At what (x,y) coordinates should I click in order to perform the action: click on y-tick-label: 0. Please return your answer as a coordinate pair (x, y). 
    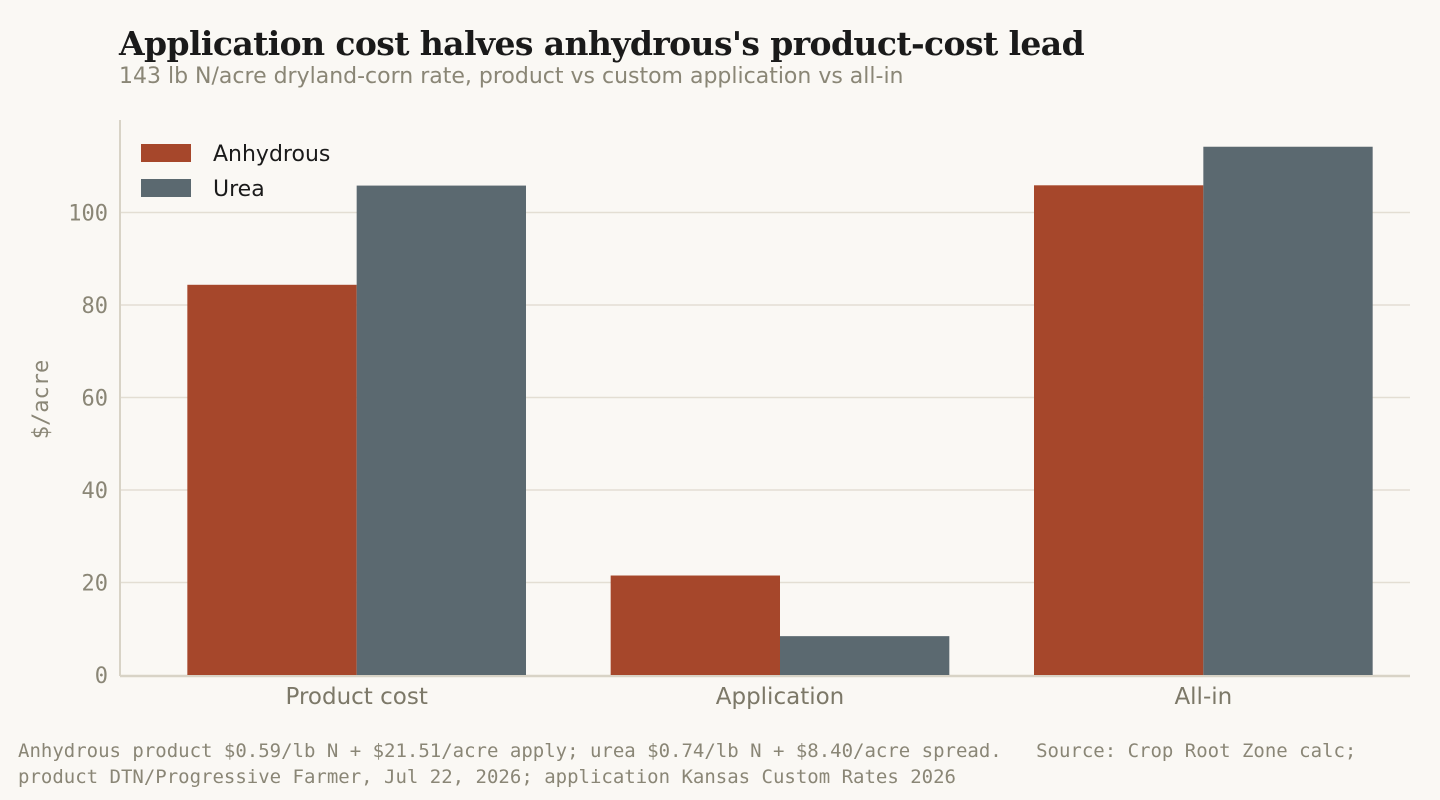
    Looking at the image, I should click on (101, 676).